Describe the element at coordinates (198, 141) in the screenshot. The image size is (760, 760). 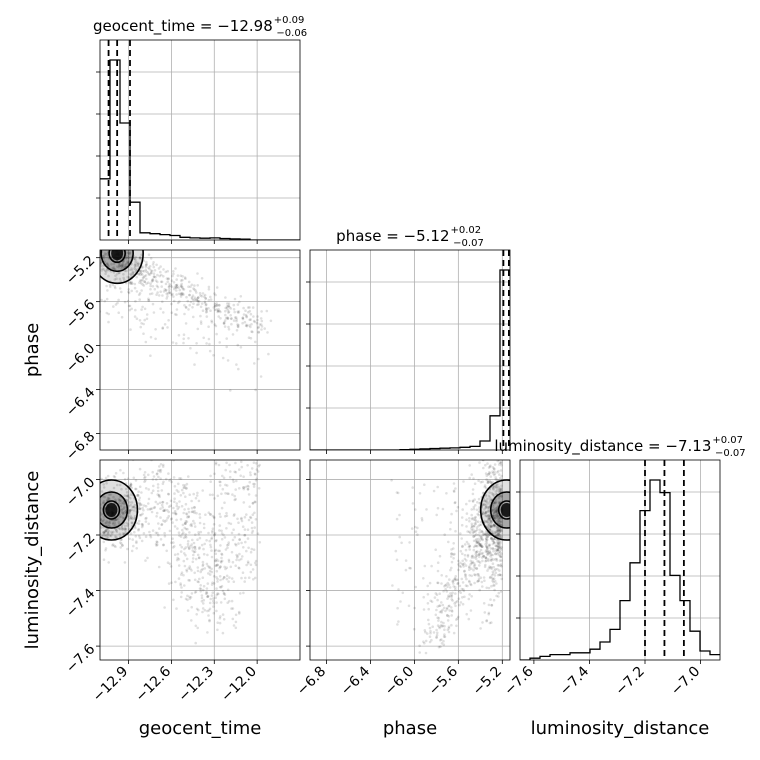
I see `panel-geocent_time-vs-geocent_time` at that location.